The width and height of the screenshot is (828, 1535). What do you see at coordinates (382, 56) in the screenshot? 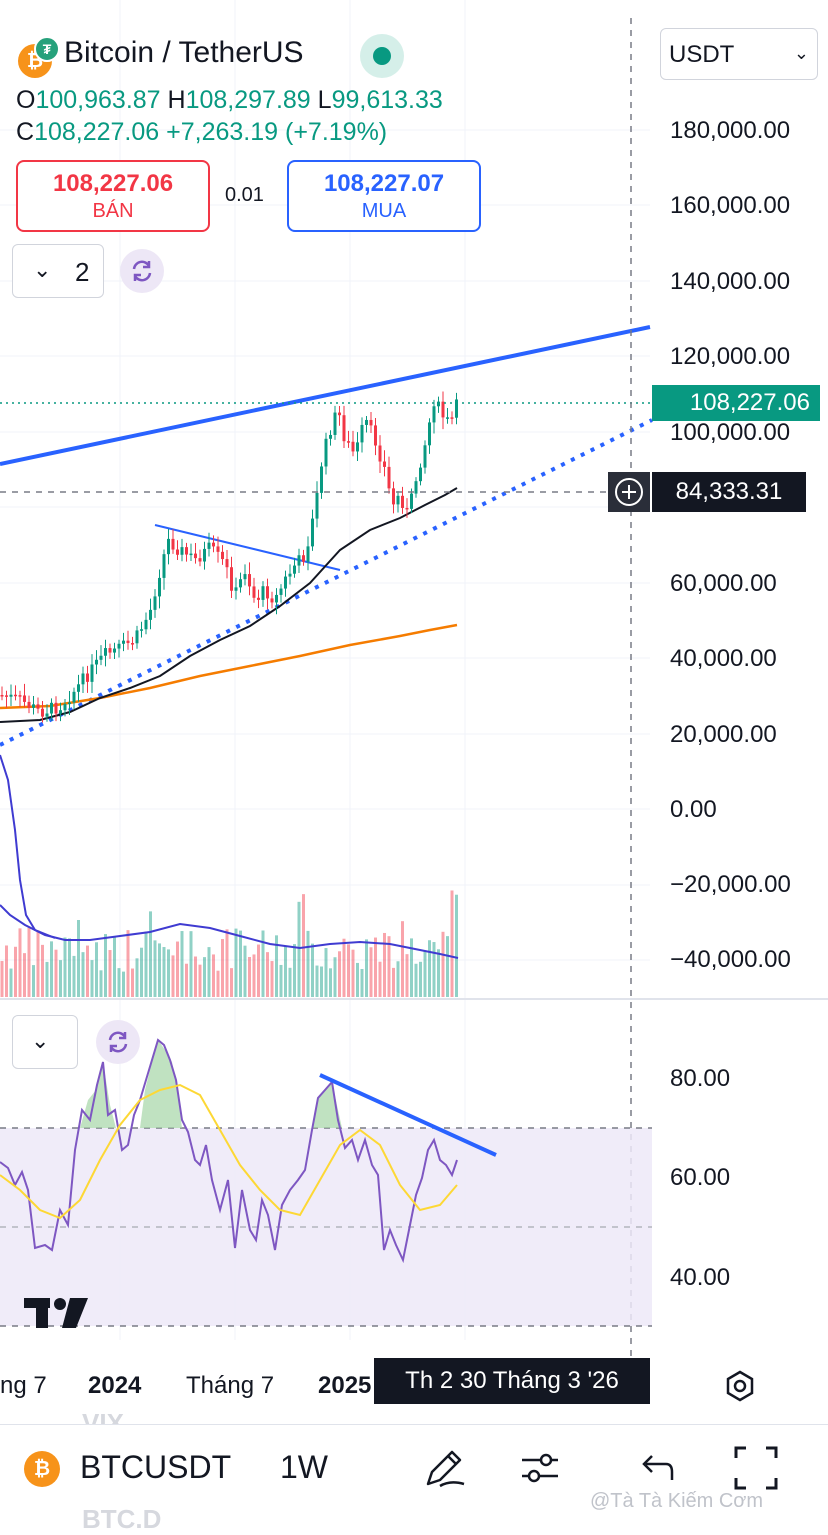
I see `market-open-indicator` at bounding box center [382, 56].